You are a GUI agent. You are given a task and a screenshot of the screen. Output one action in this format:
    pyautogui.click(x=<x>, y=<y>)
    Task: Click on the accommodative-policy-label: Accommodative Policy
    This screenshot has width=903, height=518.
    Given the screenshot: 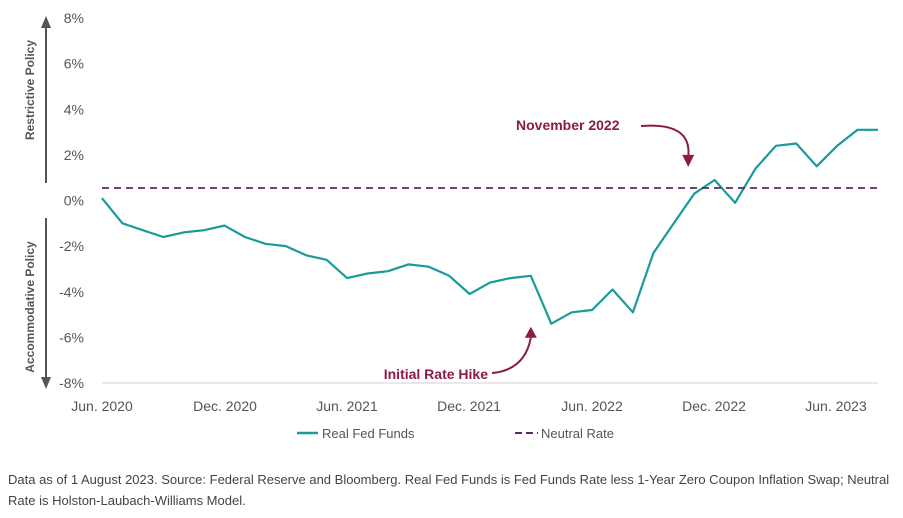 What is the action you would take?
    pyautogui.click(x=30, y=307)
    